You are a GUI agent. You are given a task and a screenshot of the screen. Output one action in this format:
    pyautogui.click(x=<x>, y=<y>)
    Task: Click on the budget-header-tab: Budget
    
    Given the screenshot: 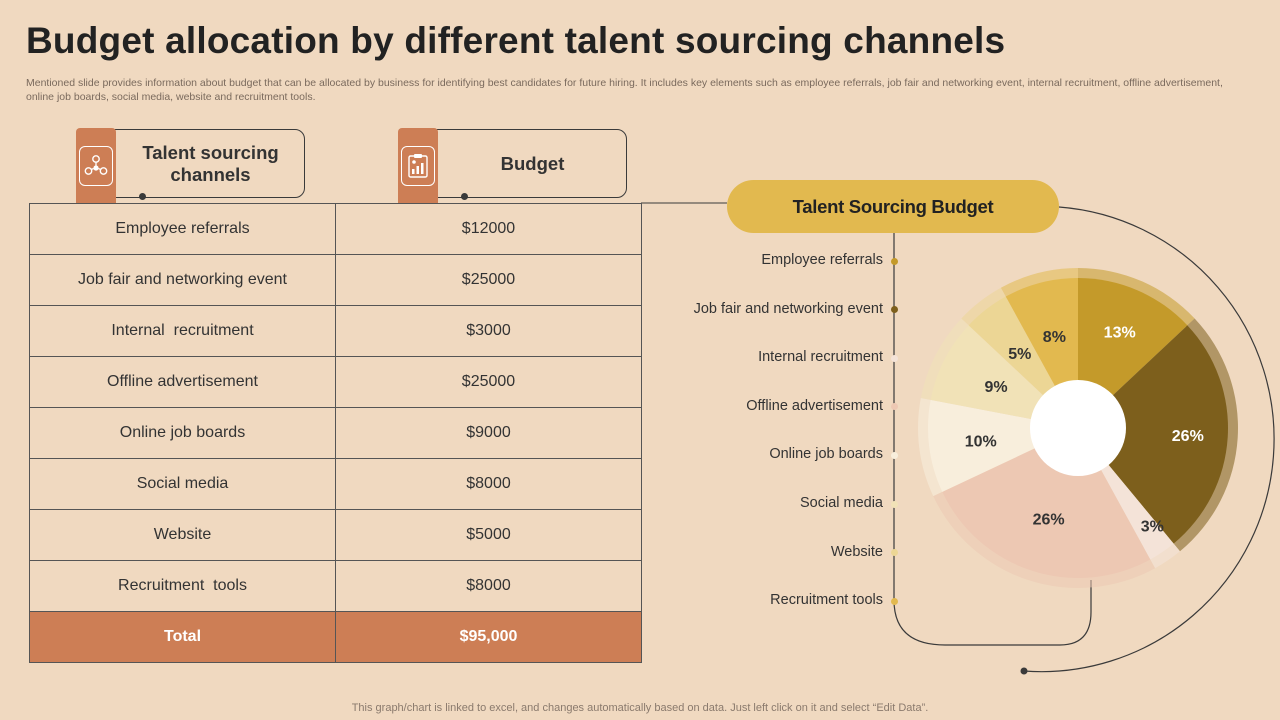 What is the action you would take?
    pyautogui.click(x=522, y=163)
    